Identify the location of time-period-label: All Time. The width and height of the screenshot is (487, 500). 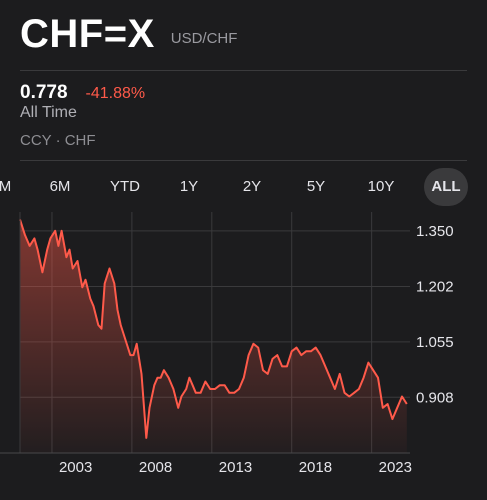
(48, 112).